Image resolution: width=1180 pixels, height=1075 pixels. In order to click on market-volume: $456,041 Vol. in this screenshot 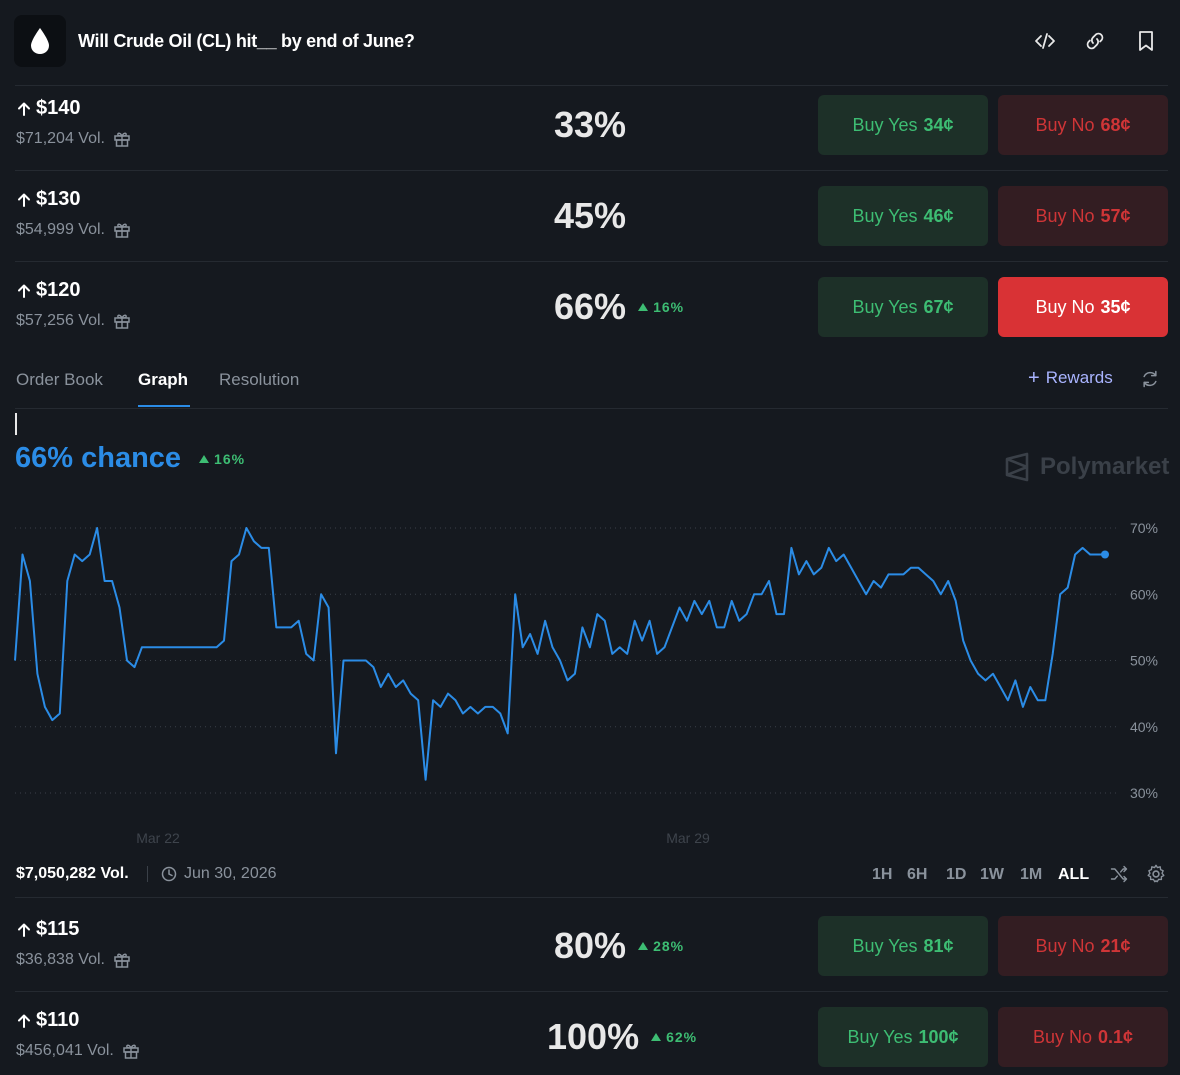, I will do `click(78, 1051)`.